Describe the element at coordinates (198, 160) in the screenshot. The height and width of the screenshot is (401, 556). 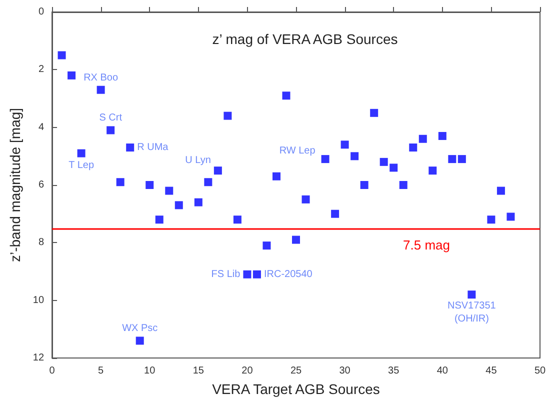
I see `annotation: U Lyn` at that location.